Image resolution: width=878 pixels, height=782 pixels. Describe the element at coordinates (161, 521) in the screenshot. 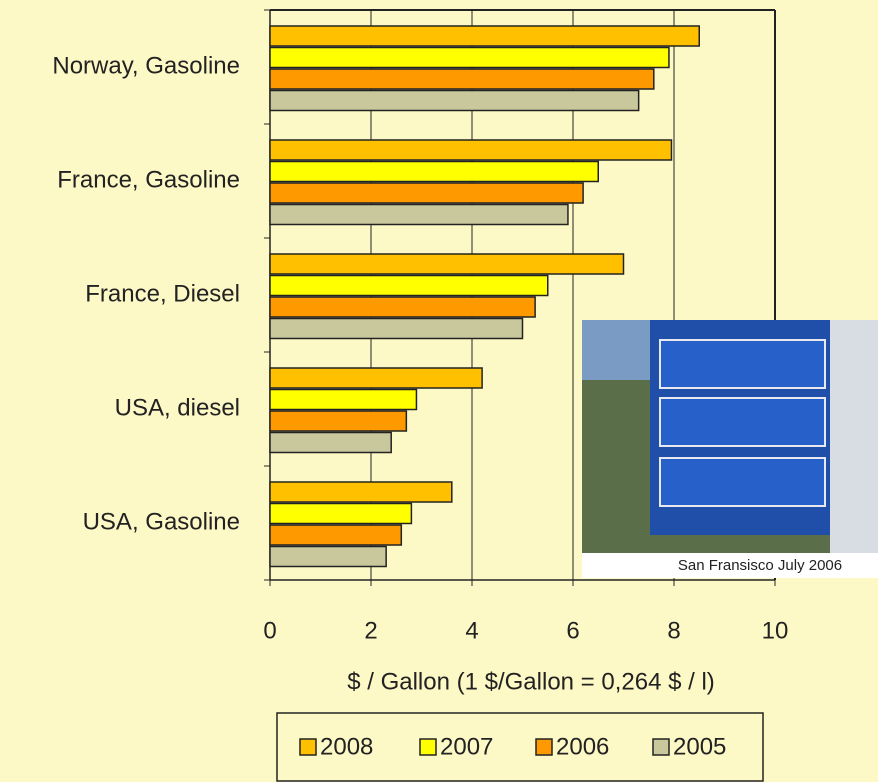

I see `y-tick-label: USA, Gasoline` at that location.